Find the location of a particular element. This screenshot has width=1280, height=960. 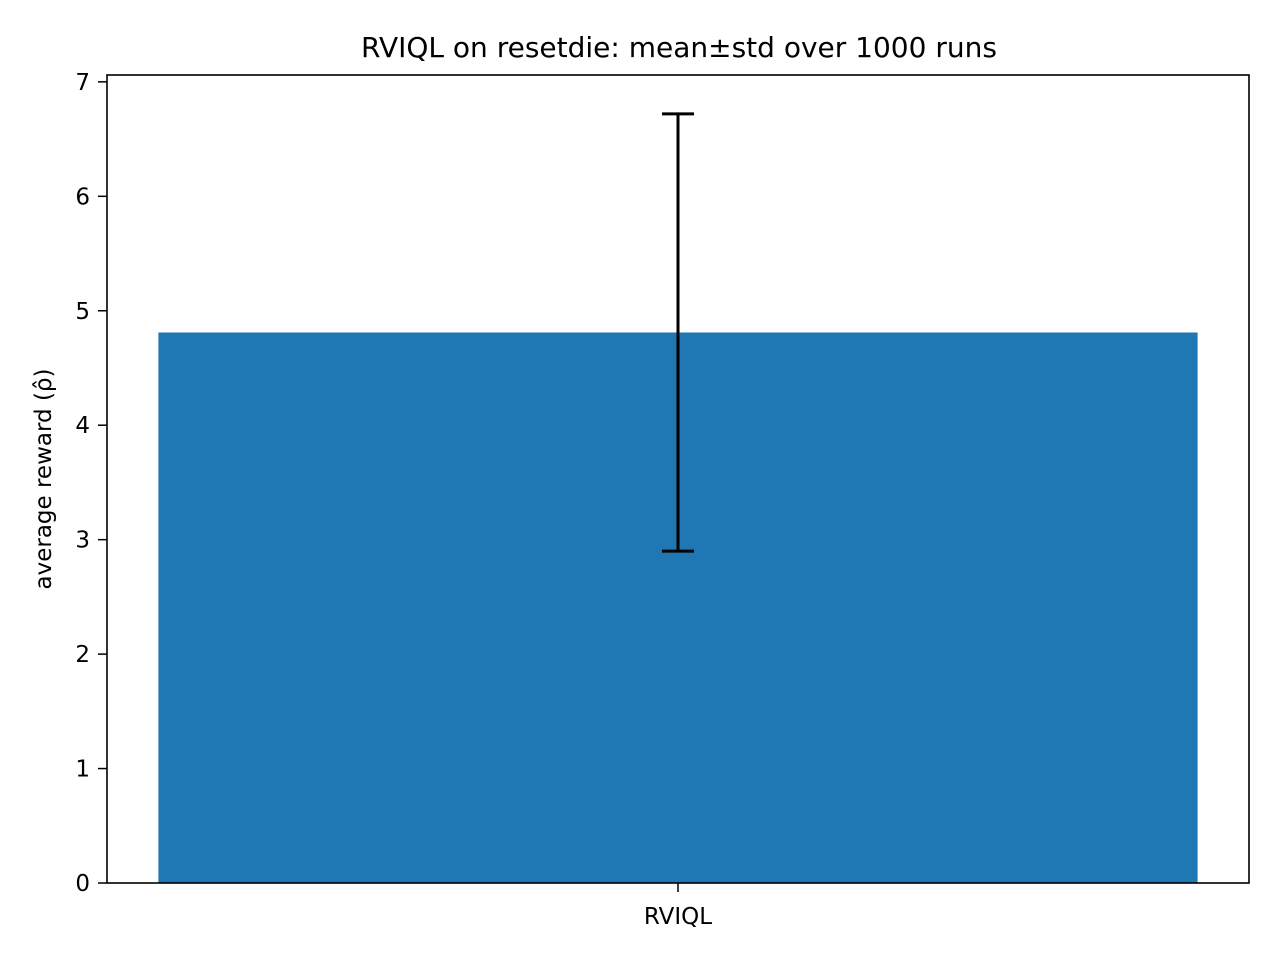

y-tick-label: 2 is located at coordinates (82, 655).